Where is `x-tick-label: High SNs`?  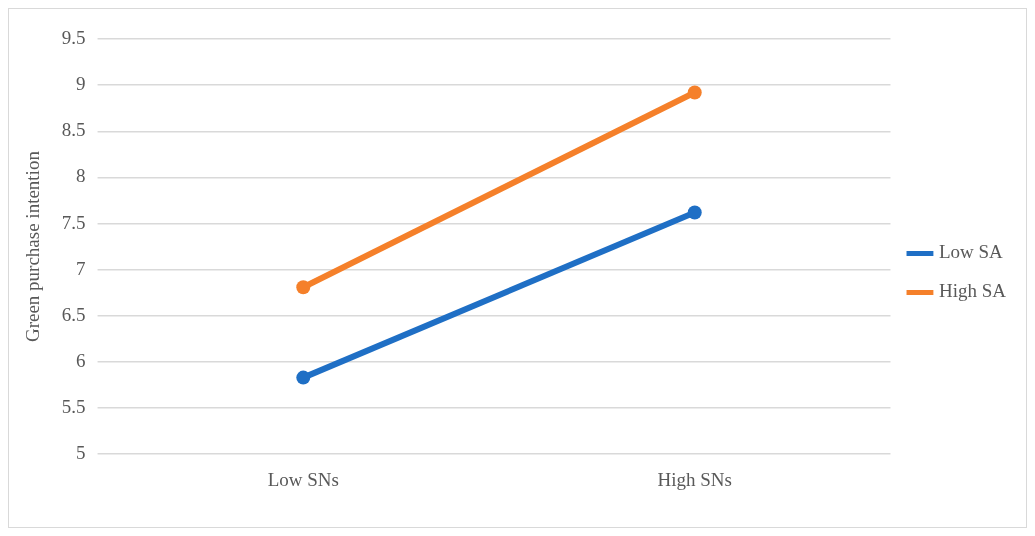 x-tick-label: High SNs is located at coordinates (694, 479).